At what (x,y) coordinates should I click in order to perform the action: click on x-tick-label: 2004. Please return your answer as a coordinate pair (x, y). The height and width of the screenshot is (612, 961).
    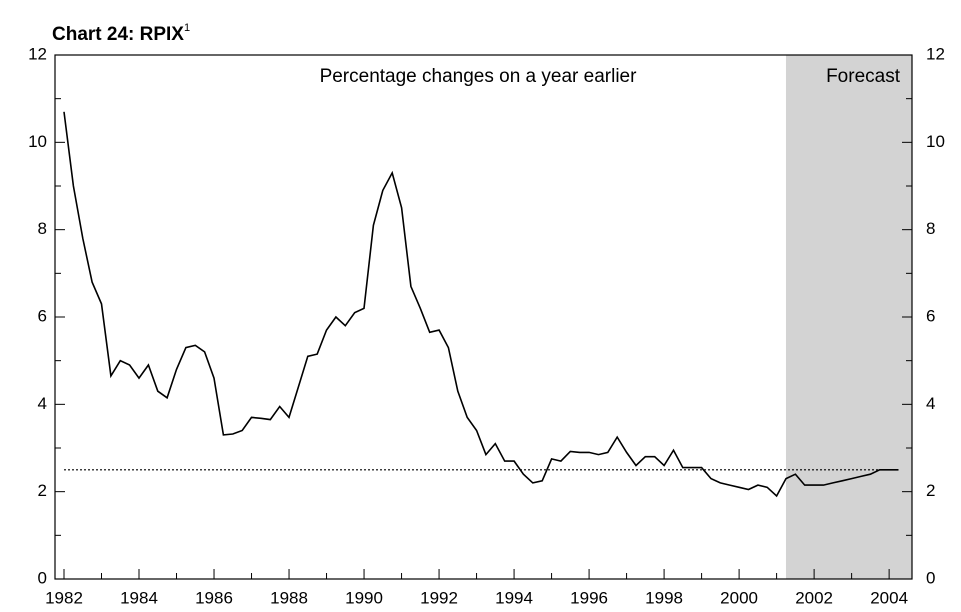
    Looking at the image, I should click on (889, 597).